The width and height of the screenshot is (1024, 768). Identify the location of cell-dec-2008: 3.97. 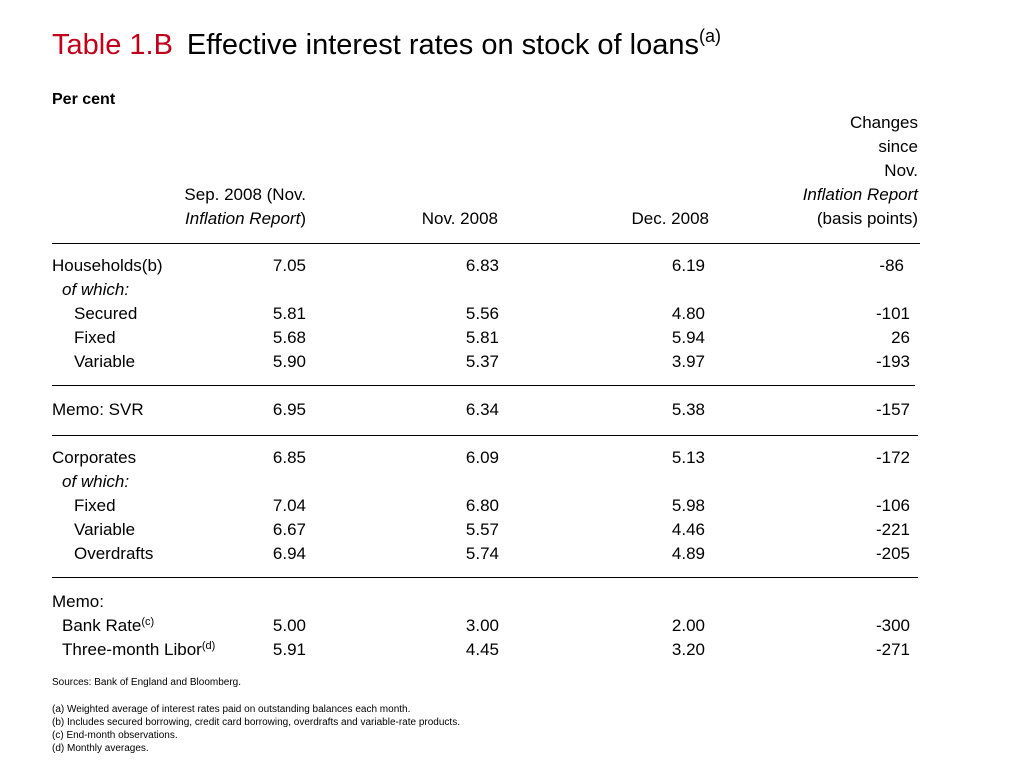
(688, 361).